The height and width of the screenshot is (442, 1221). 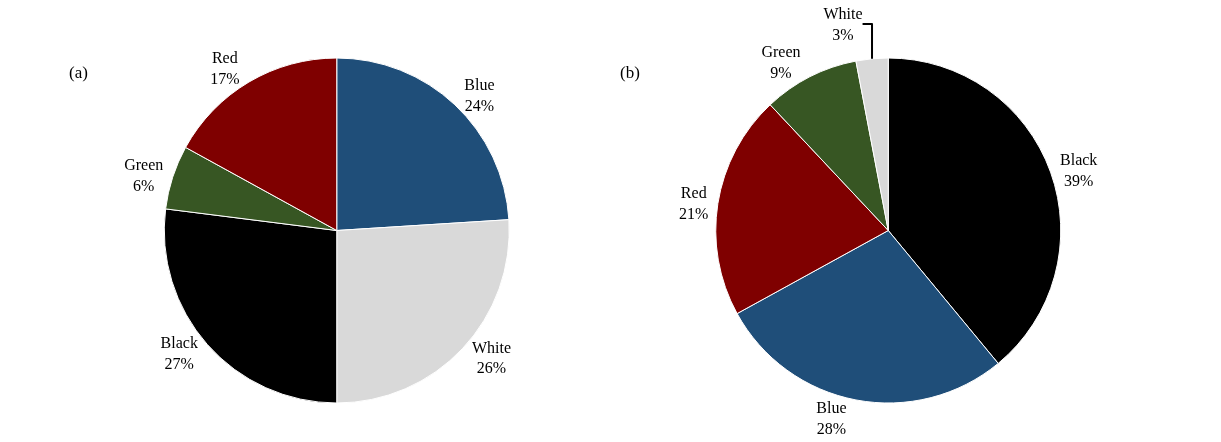 I want to click on data-label: 21%, so click(x=694, y=213).